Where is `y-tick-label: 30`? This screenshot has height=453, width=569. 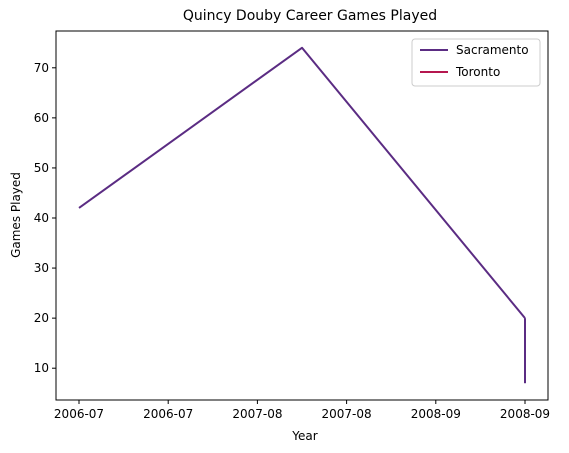 y-tick-label: 30 is located at coordinates (41, 268).